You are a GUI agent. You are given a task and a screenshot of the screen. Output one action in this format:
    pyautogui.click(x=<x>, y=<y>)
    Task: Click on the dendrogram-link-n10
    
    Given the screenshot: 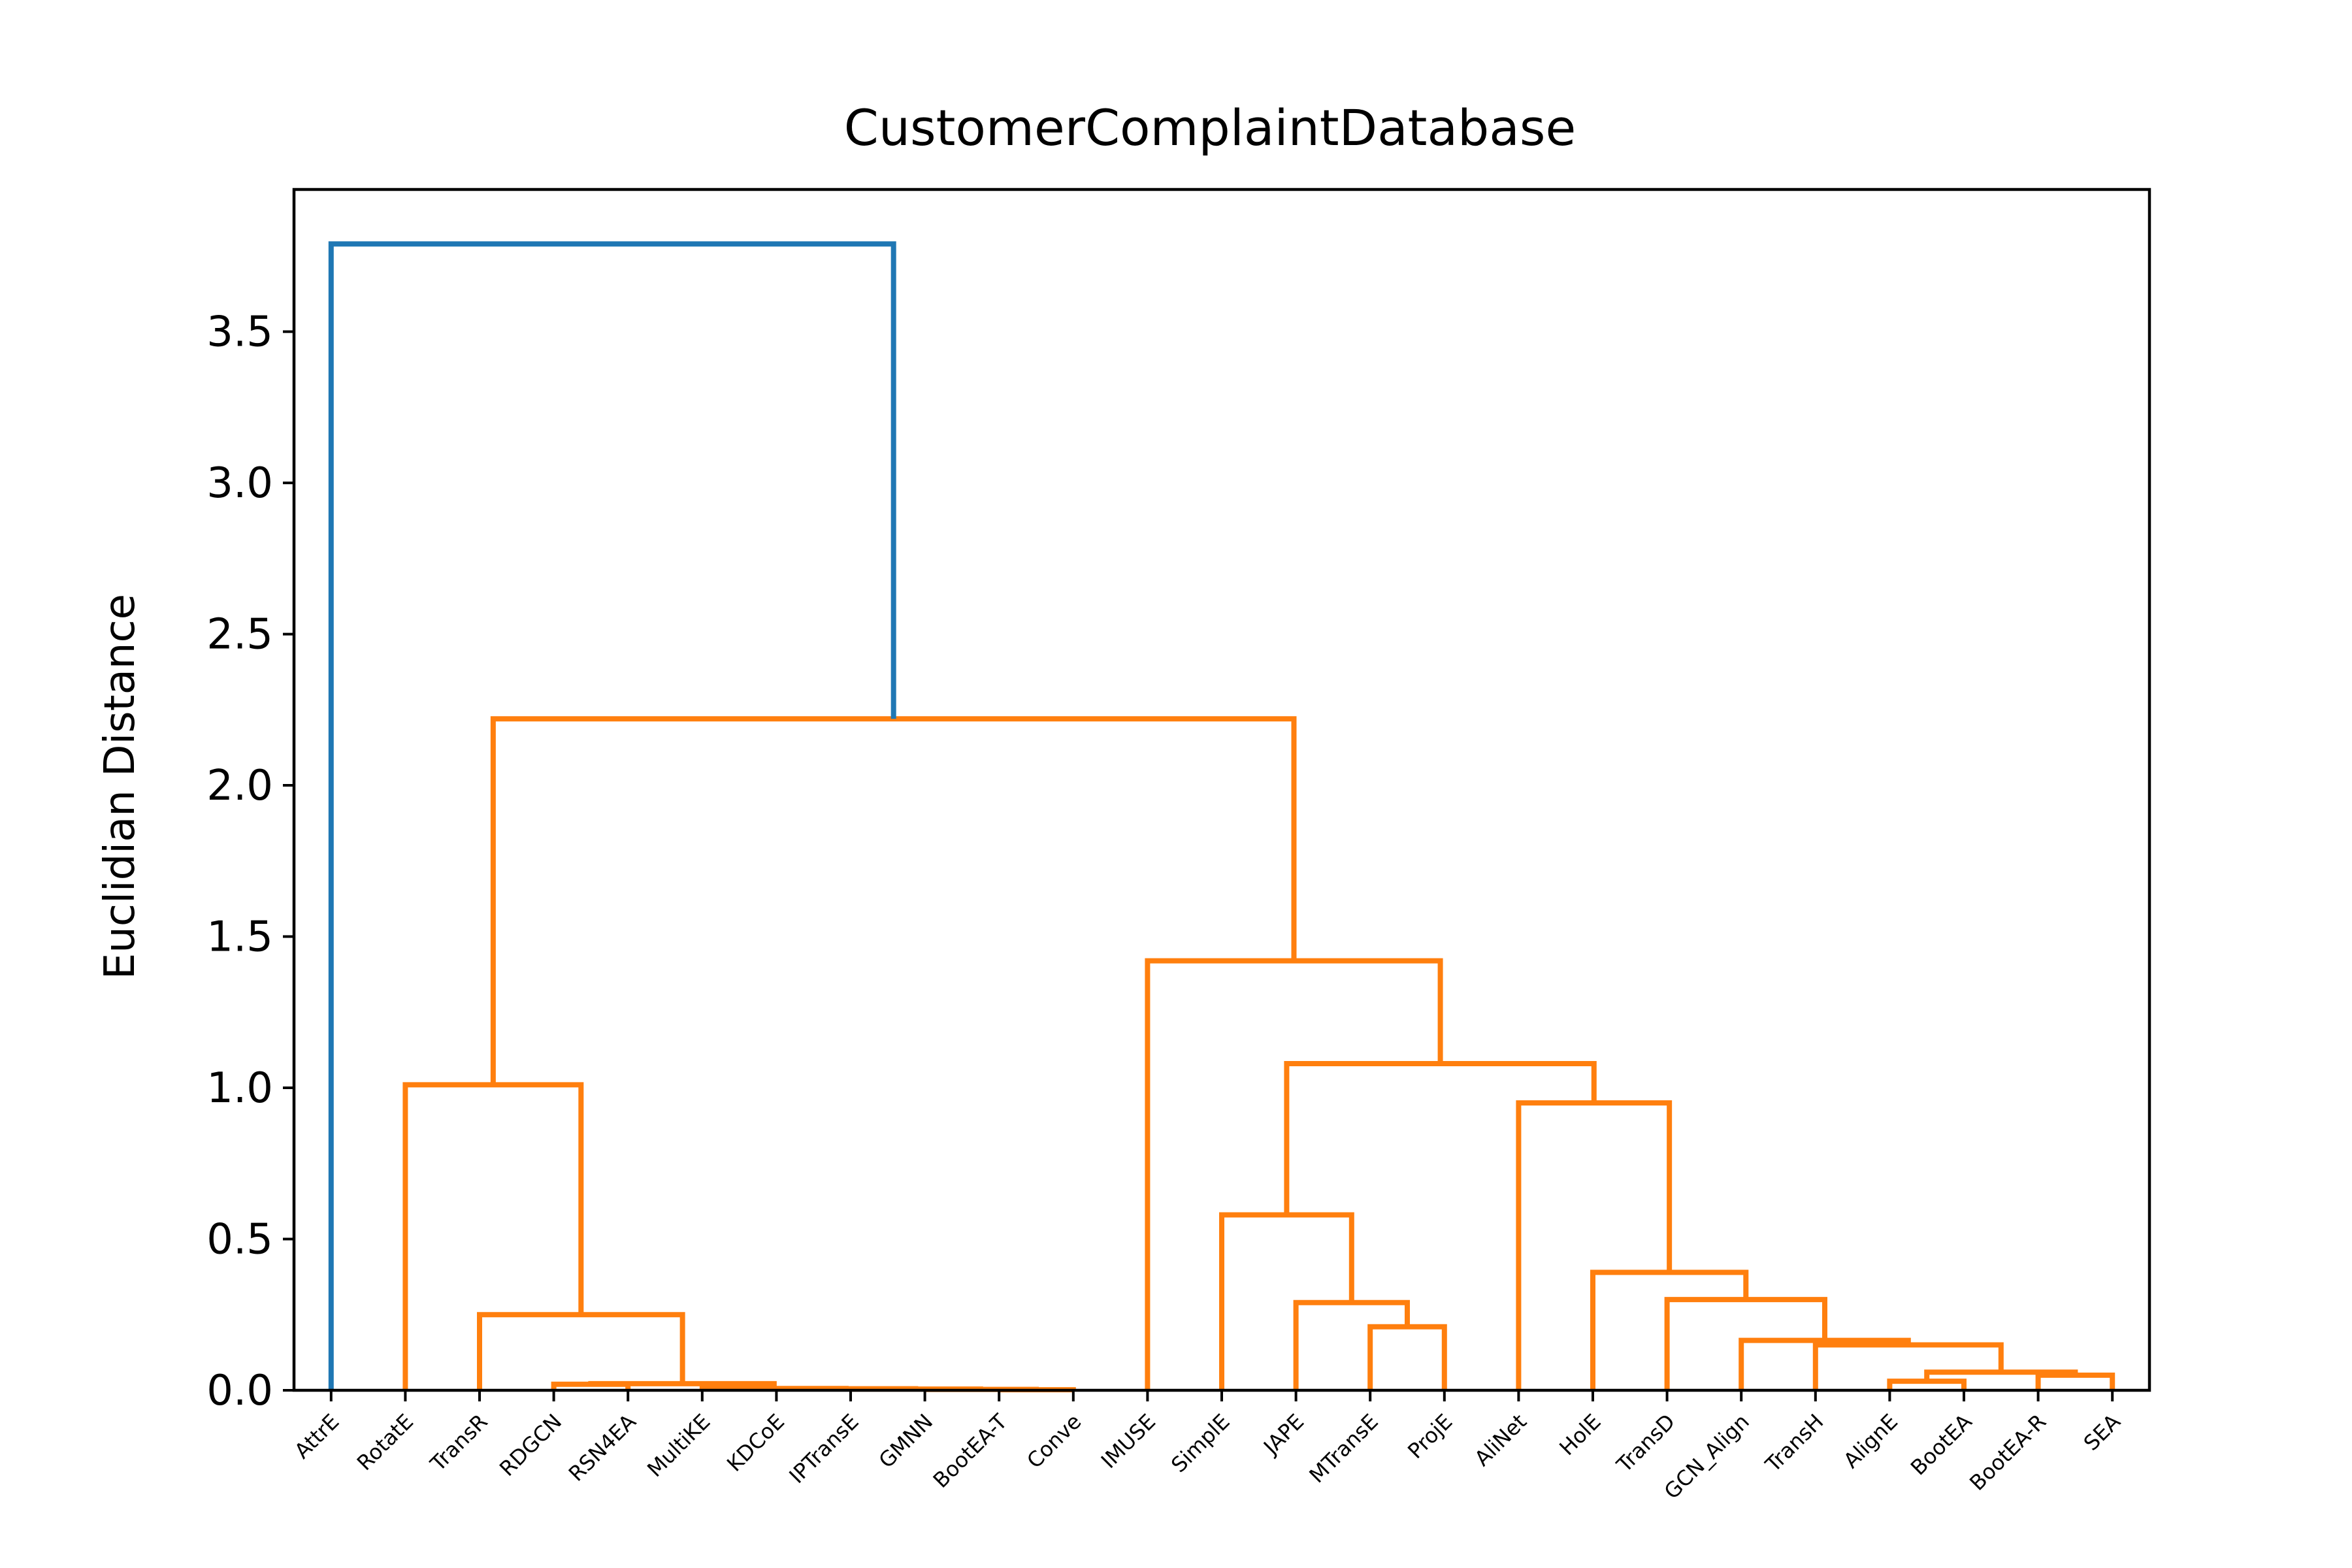 What is the action you would take?
    pyautogui.click(x=1407, y=1357)
    